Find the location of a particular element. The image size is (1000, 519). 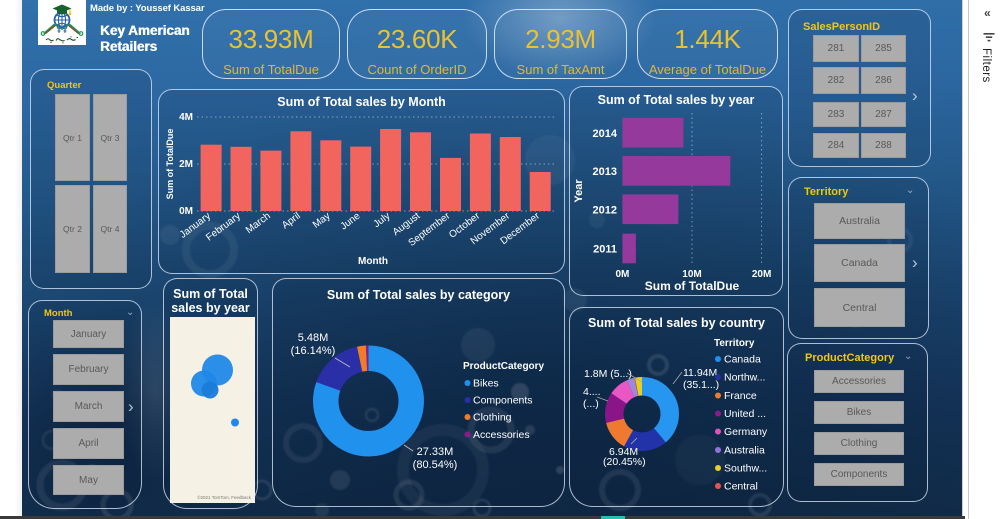

svg-text: Clothing is located at coordinates (492, 418).